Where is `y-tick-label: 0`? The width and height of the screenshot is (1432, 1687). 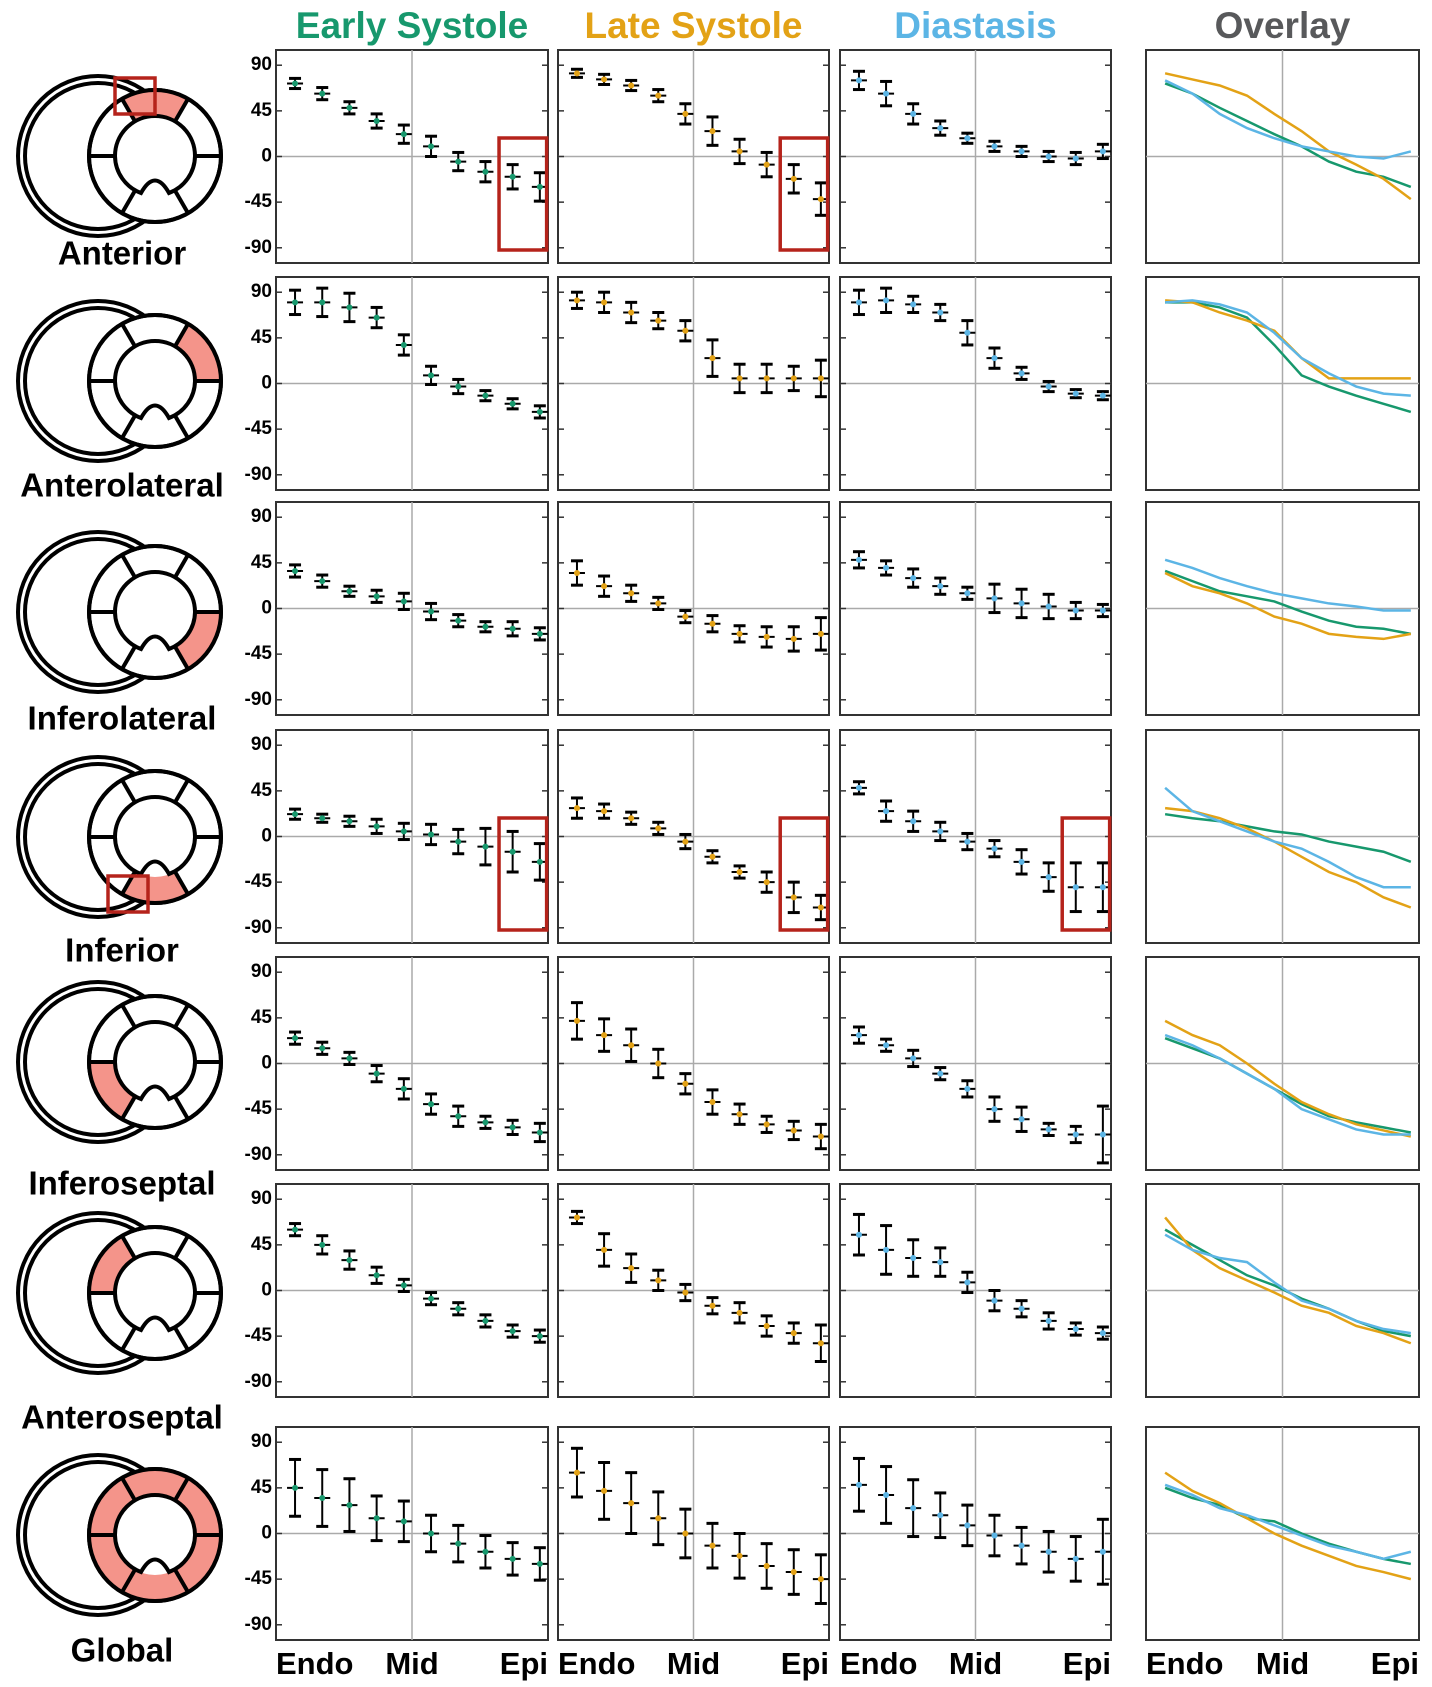
y-tick-label: 0 is located at coordinates (266, 1063).